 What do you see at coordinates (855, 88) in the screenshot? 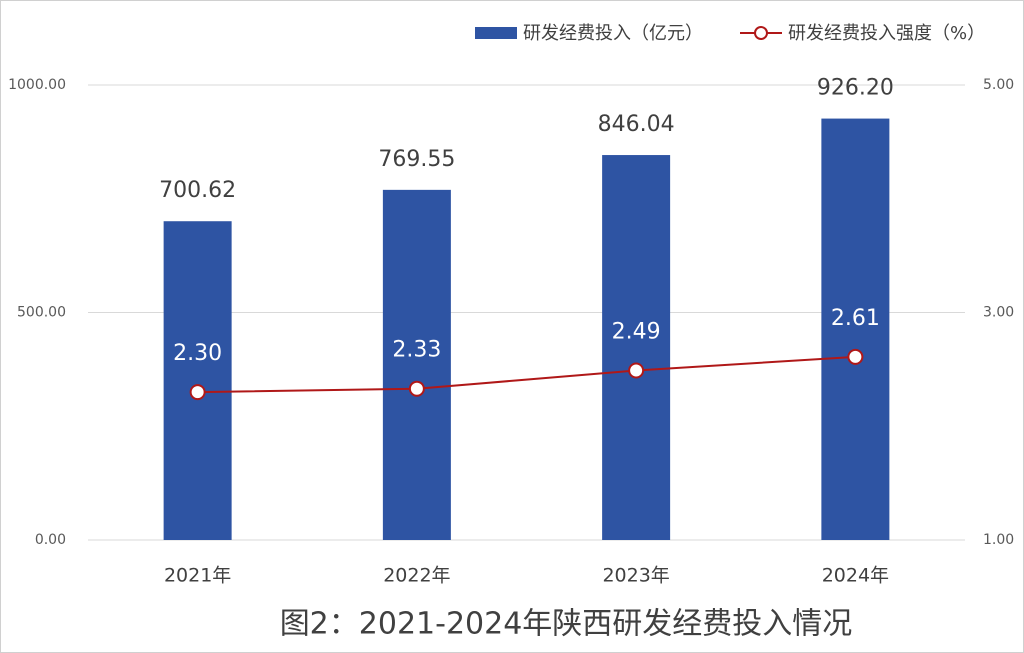
I see `bar-value-label: 926.20` at bounding box center [855, 88].